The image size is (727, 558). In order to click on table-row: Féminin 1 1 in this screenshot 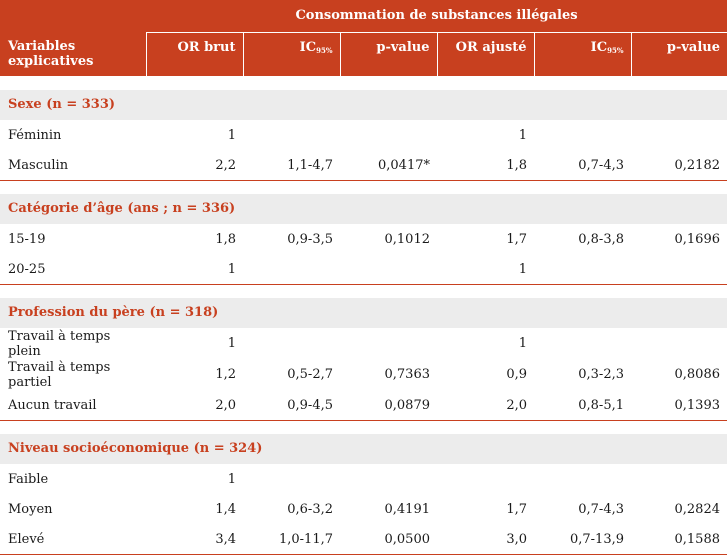, I will do `click(363, 135)`.